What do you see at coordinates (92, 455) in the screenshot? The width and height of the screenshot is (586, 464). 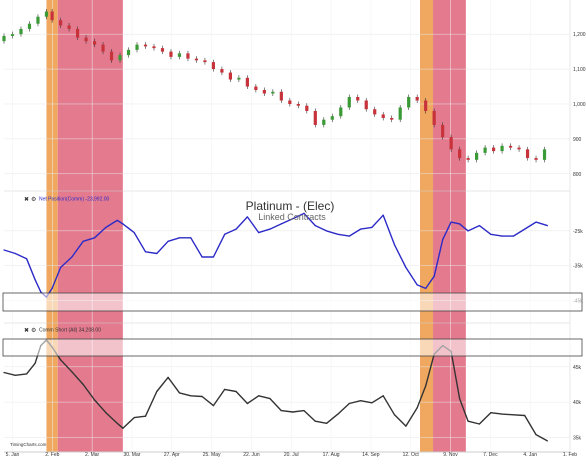 I see `x-tick-label: 2. Mar` at bounding box center [92, 455].